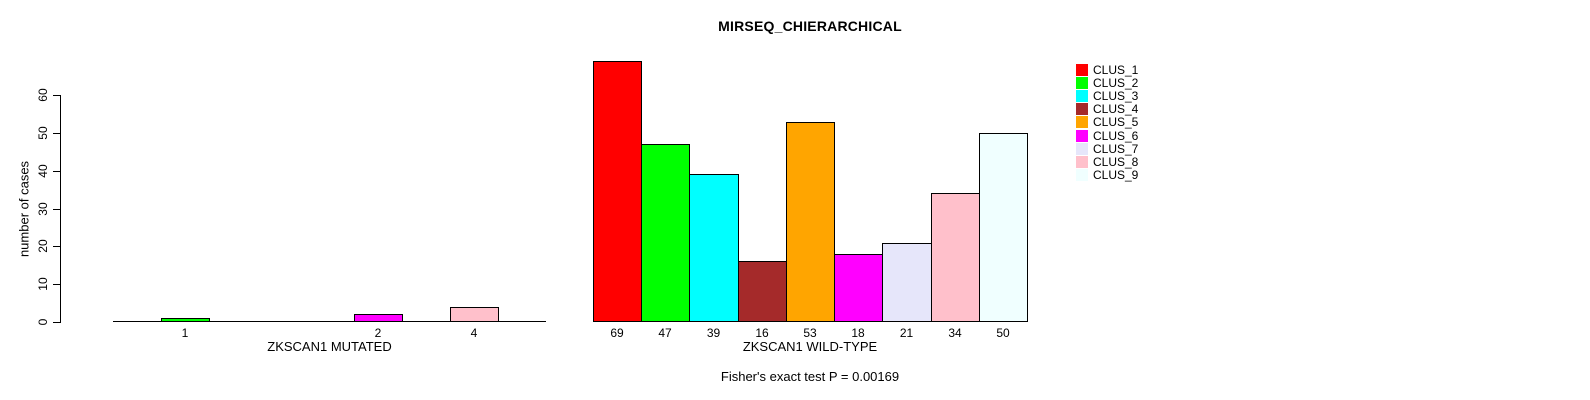 Image resolution: width=1590 pixels, height=400 pixels. Describe the element at coordinates (810, 26) in the screenshot. I see `chart-title: MIRSEQ_CHIERARCHICAL` at that location.